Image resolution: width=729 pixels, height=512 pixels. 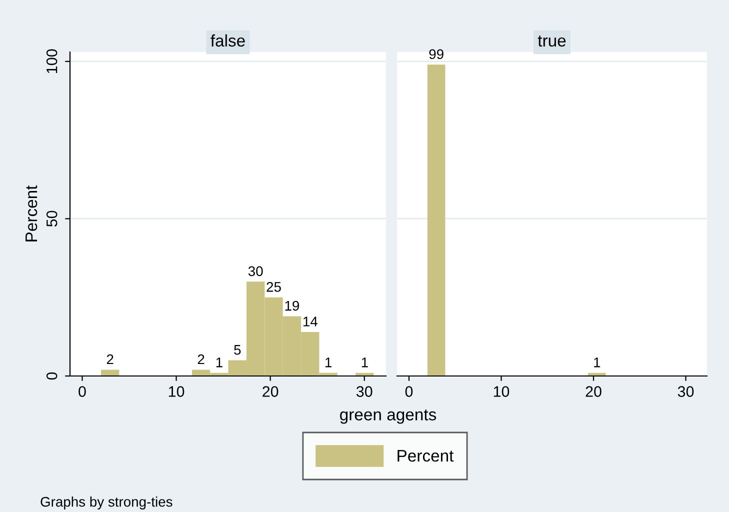 I want to click on x-axis-title: green agents, so click(x=388, y=417).